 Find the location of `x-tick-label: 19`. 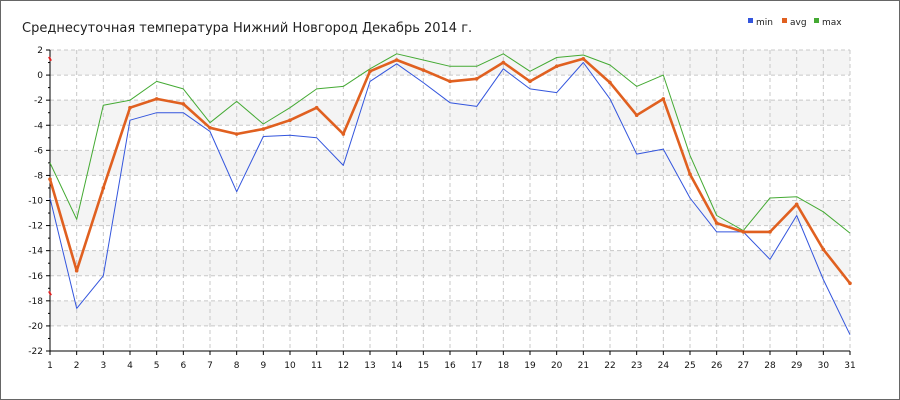

x-tick-label: 19 is located at coordinates (530, 366).